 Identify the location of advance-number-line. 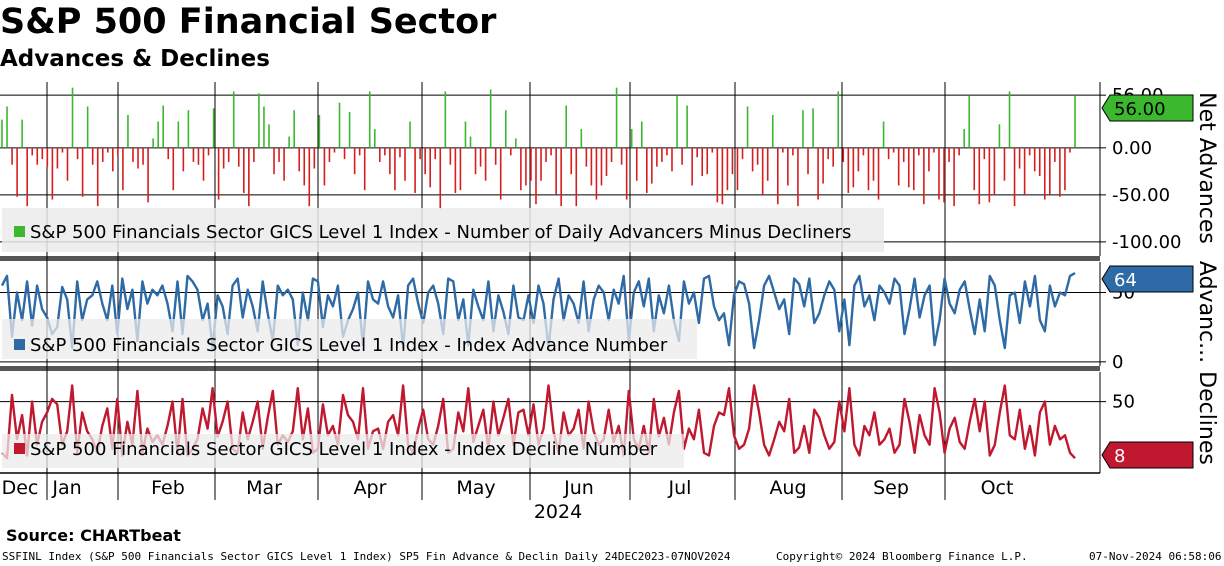
(538, 311).